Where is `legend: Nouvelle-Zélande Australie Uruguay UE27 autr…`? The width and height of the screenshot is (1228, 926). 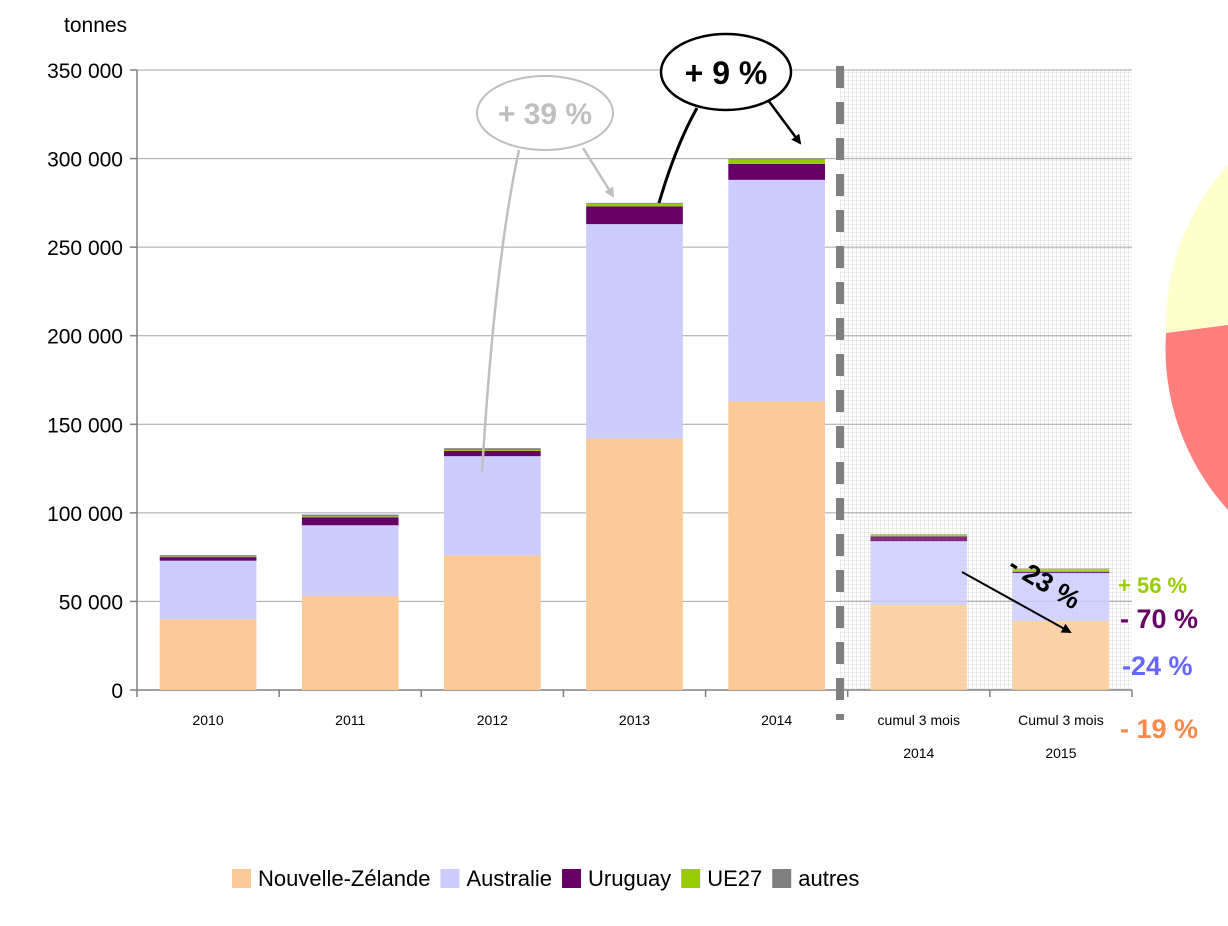 legend: Nouvelle-Zélande Australie Uruguay UE27 autr… is located at coordinates (545, 878).